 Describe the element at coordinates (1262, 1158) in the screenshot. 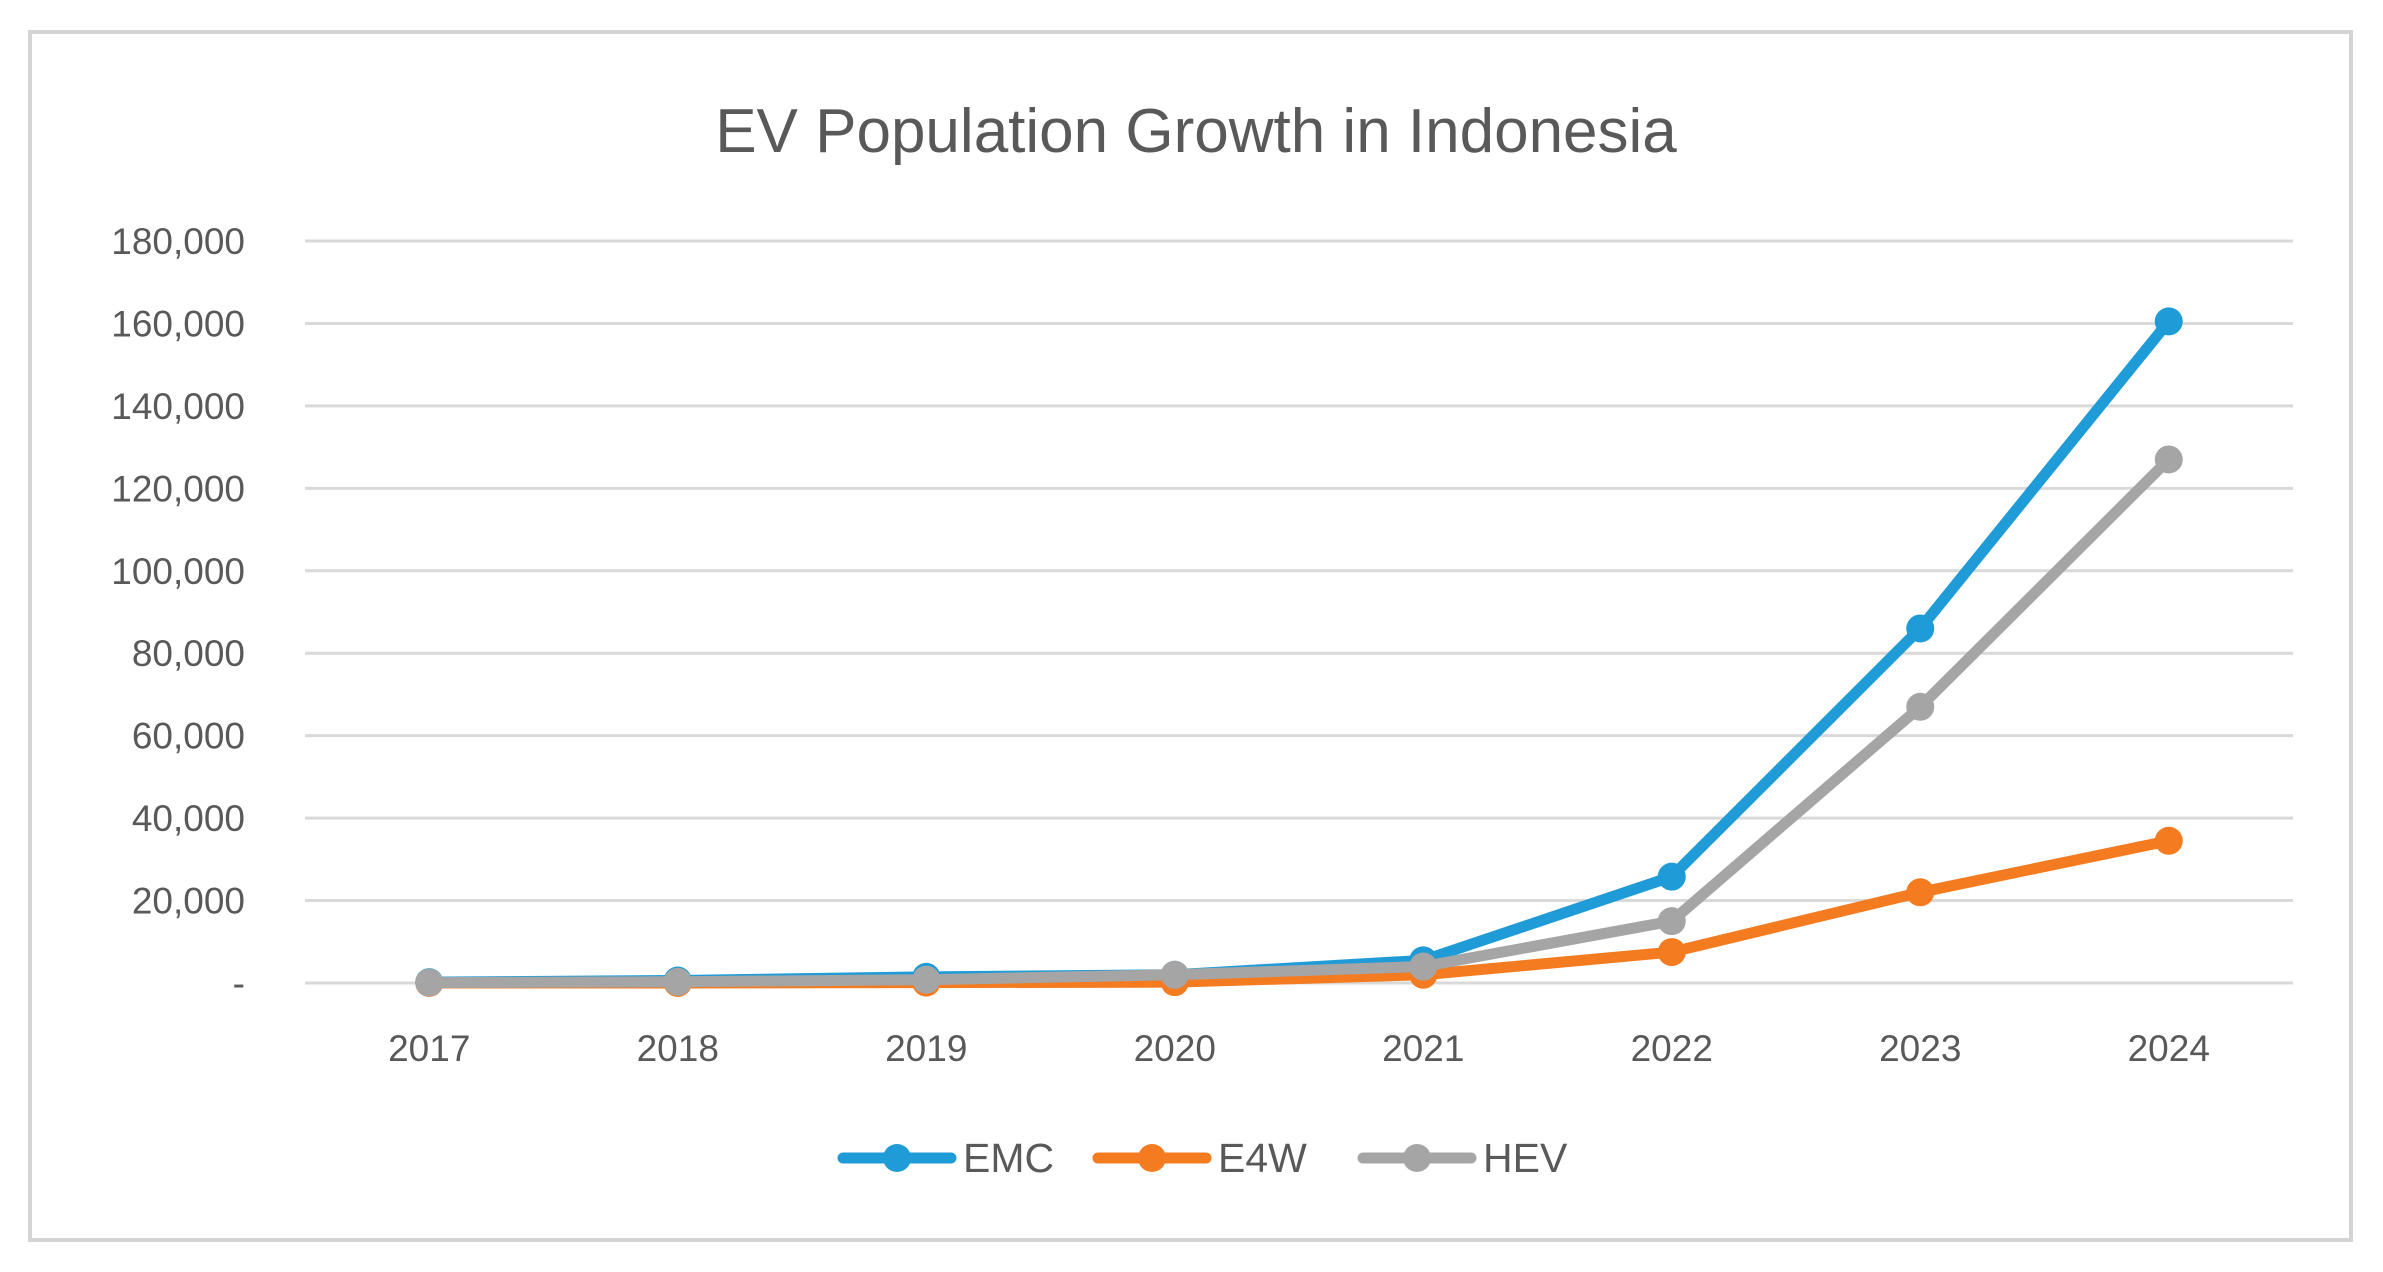

I see `legend-label: E4W` at that location.